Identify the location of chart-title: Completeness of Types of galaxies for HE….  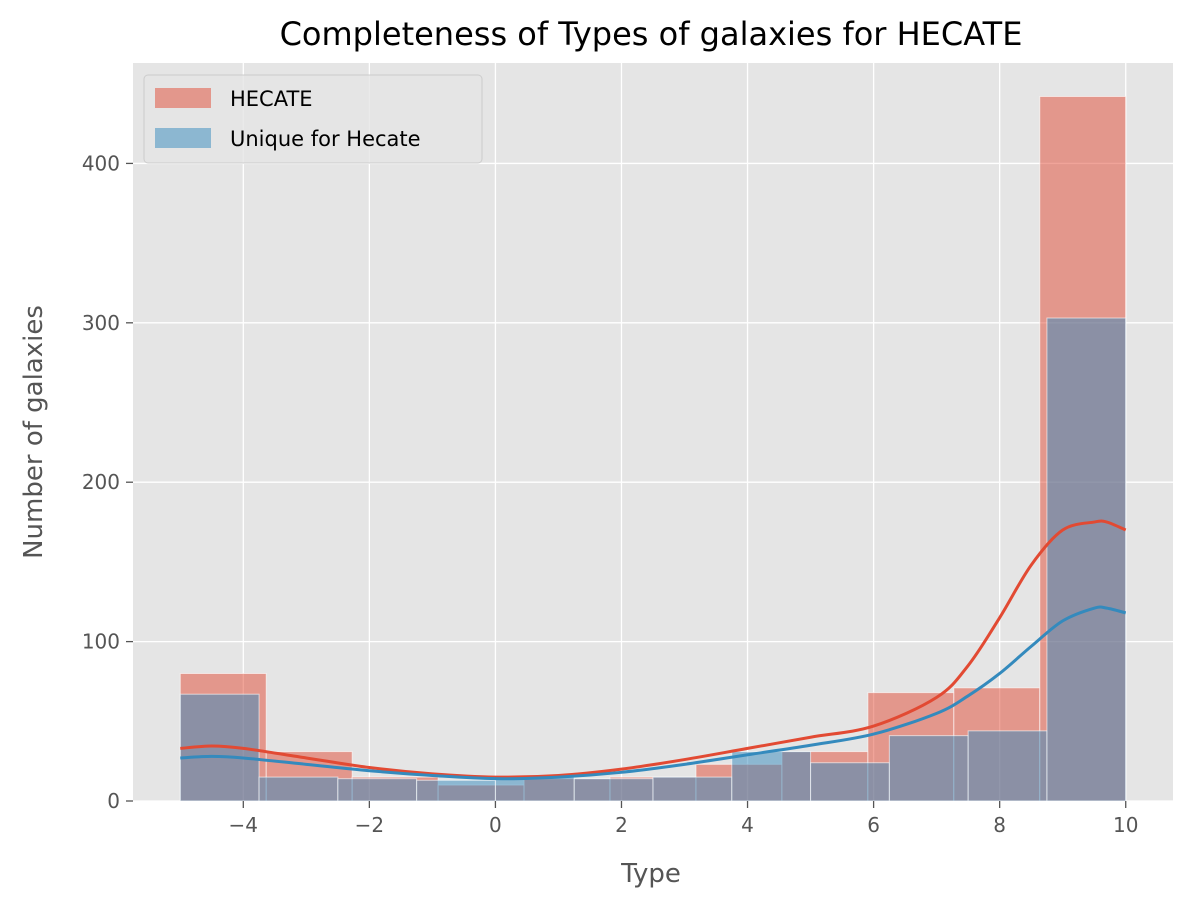
(651, 34).